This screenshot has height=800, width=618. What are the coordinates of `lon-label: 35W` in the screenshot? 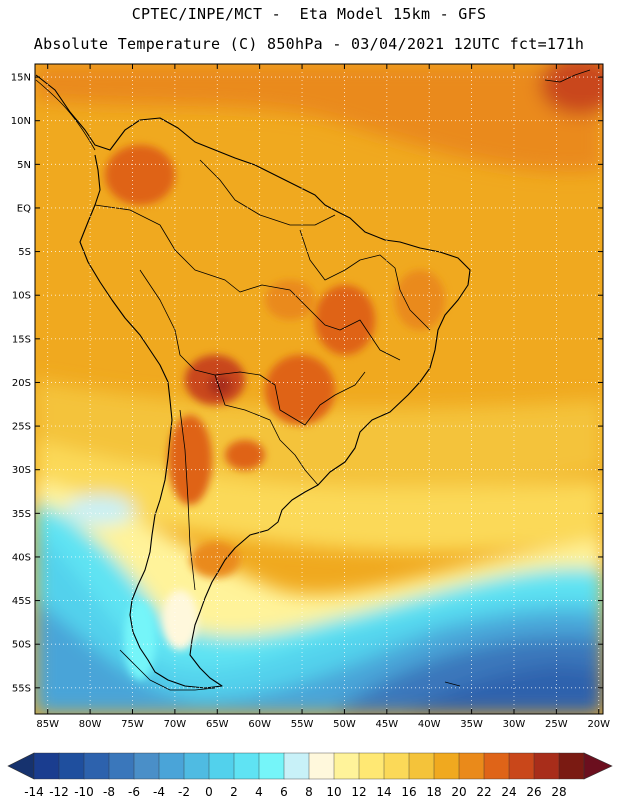 It's located at (471, 724).